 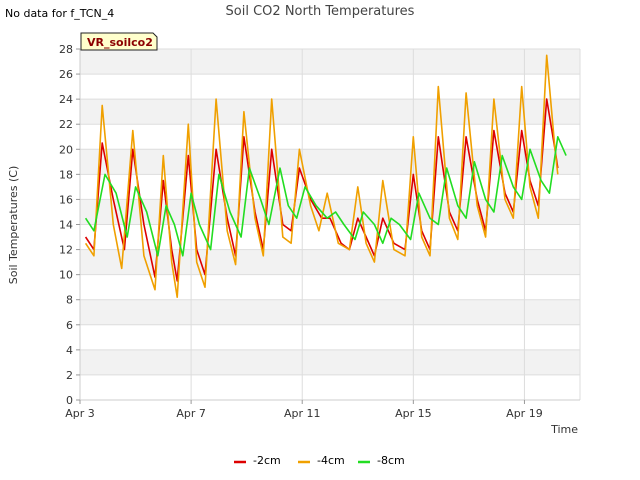 I want to click on y-tick-label: 12, so click(x=66, y=250).